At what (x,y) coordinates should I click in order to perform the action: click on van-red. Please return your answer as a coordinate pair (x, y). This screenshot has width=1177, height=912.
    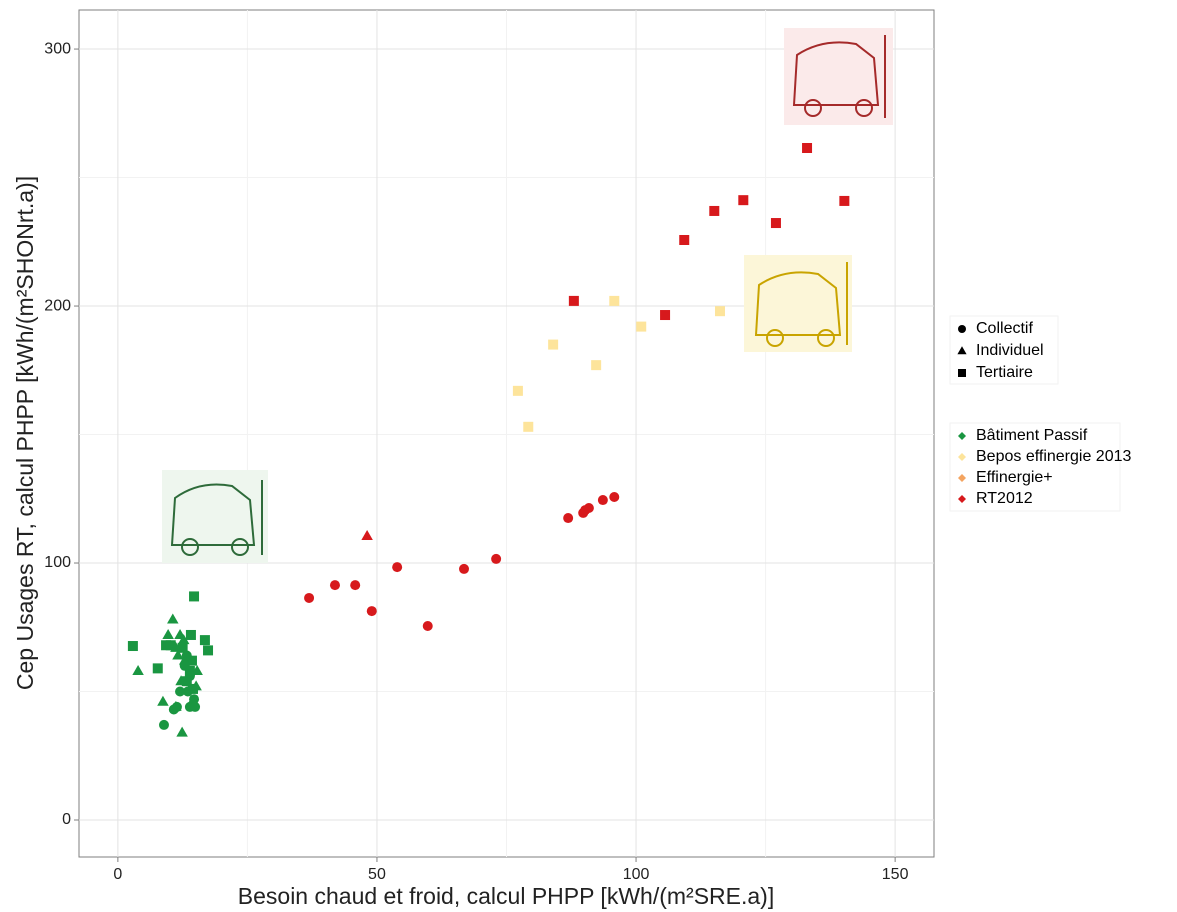
    Looking at the image, I should click on (838, 76).